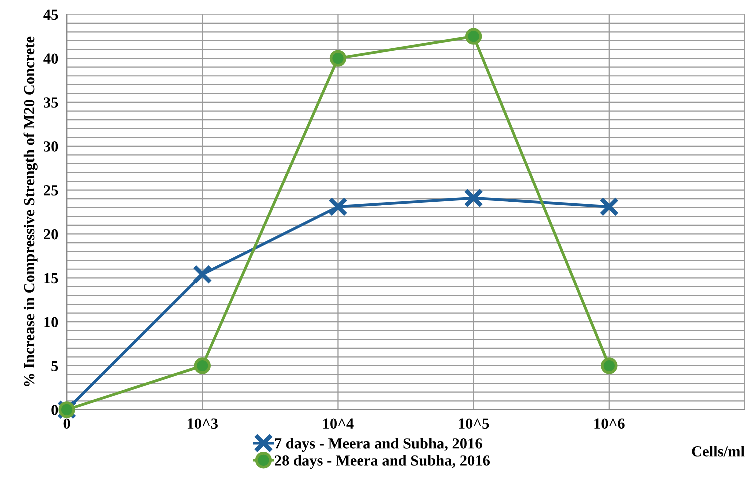  I want to click on legend-label: 28 days - Meera and Subha, 2016, so click(382, 462).